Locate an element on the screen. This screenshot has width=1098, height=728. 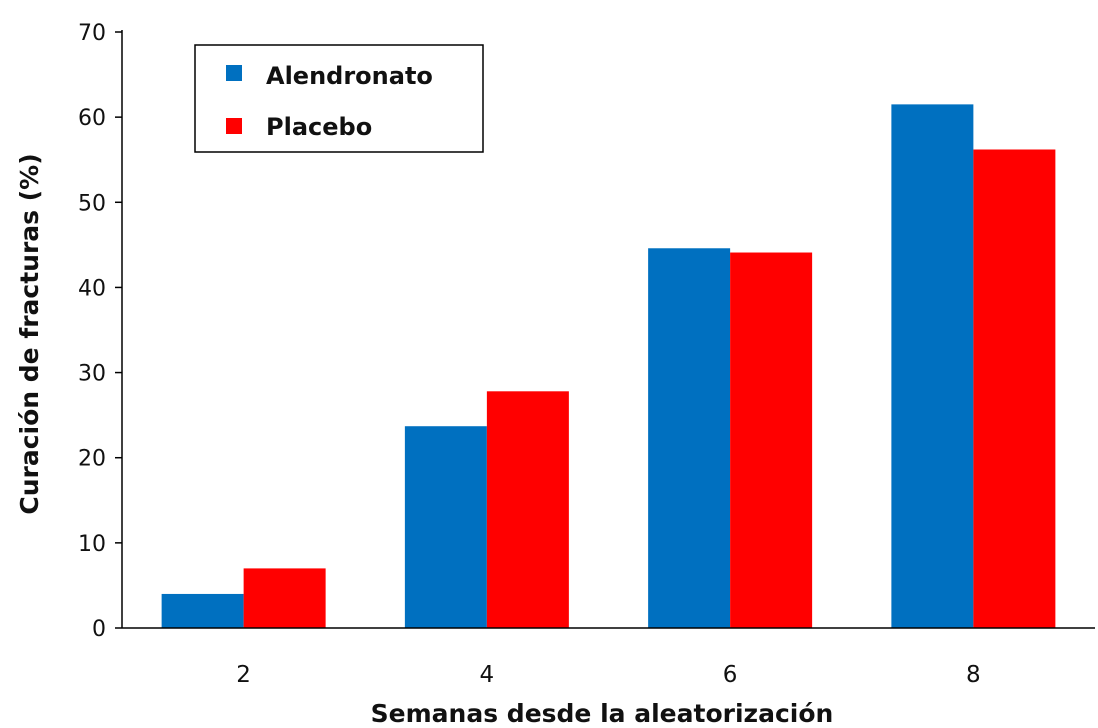
y-axis-label: Curación de fracturas (%) is located at coordinates (29, 333).